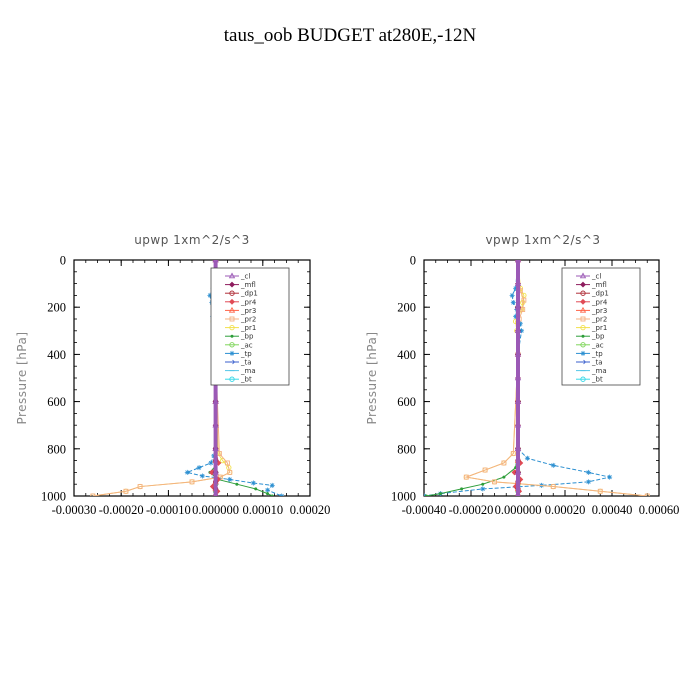 This screenshot has height=700, width=700. What do you see at coordinates (659, 510) in the screenshot?
I see `x-tick-label: 0.00060` at bounding box center [659, 510].